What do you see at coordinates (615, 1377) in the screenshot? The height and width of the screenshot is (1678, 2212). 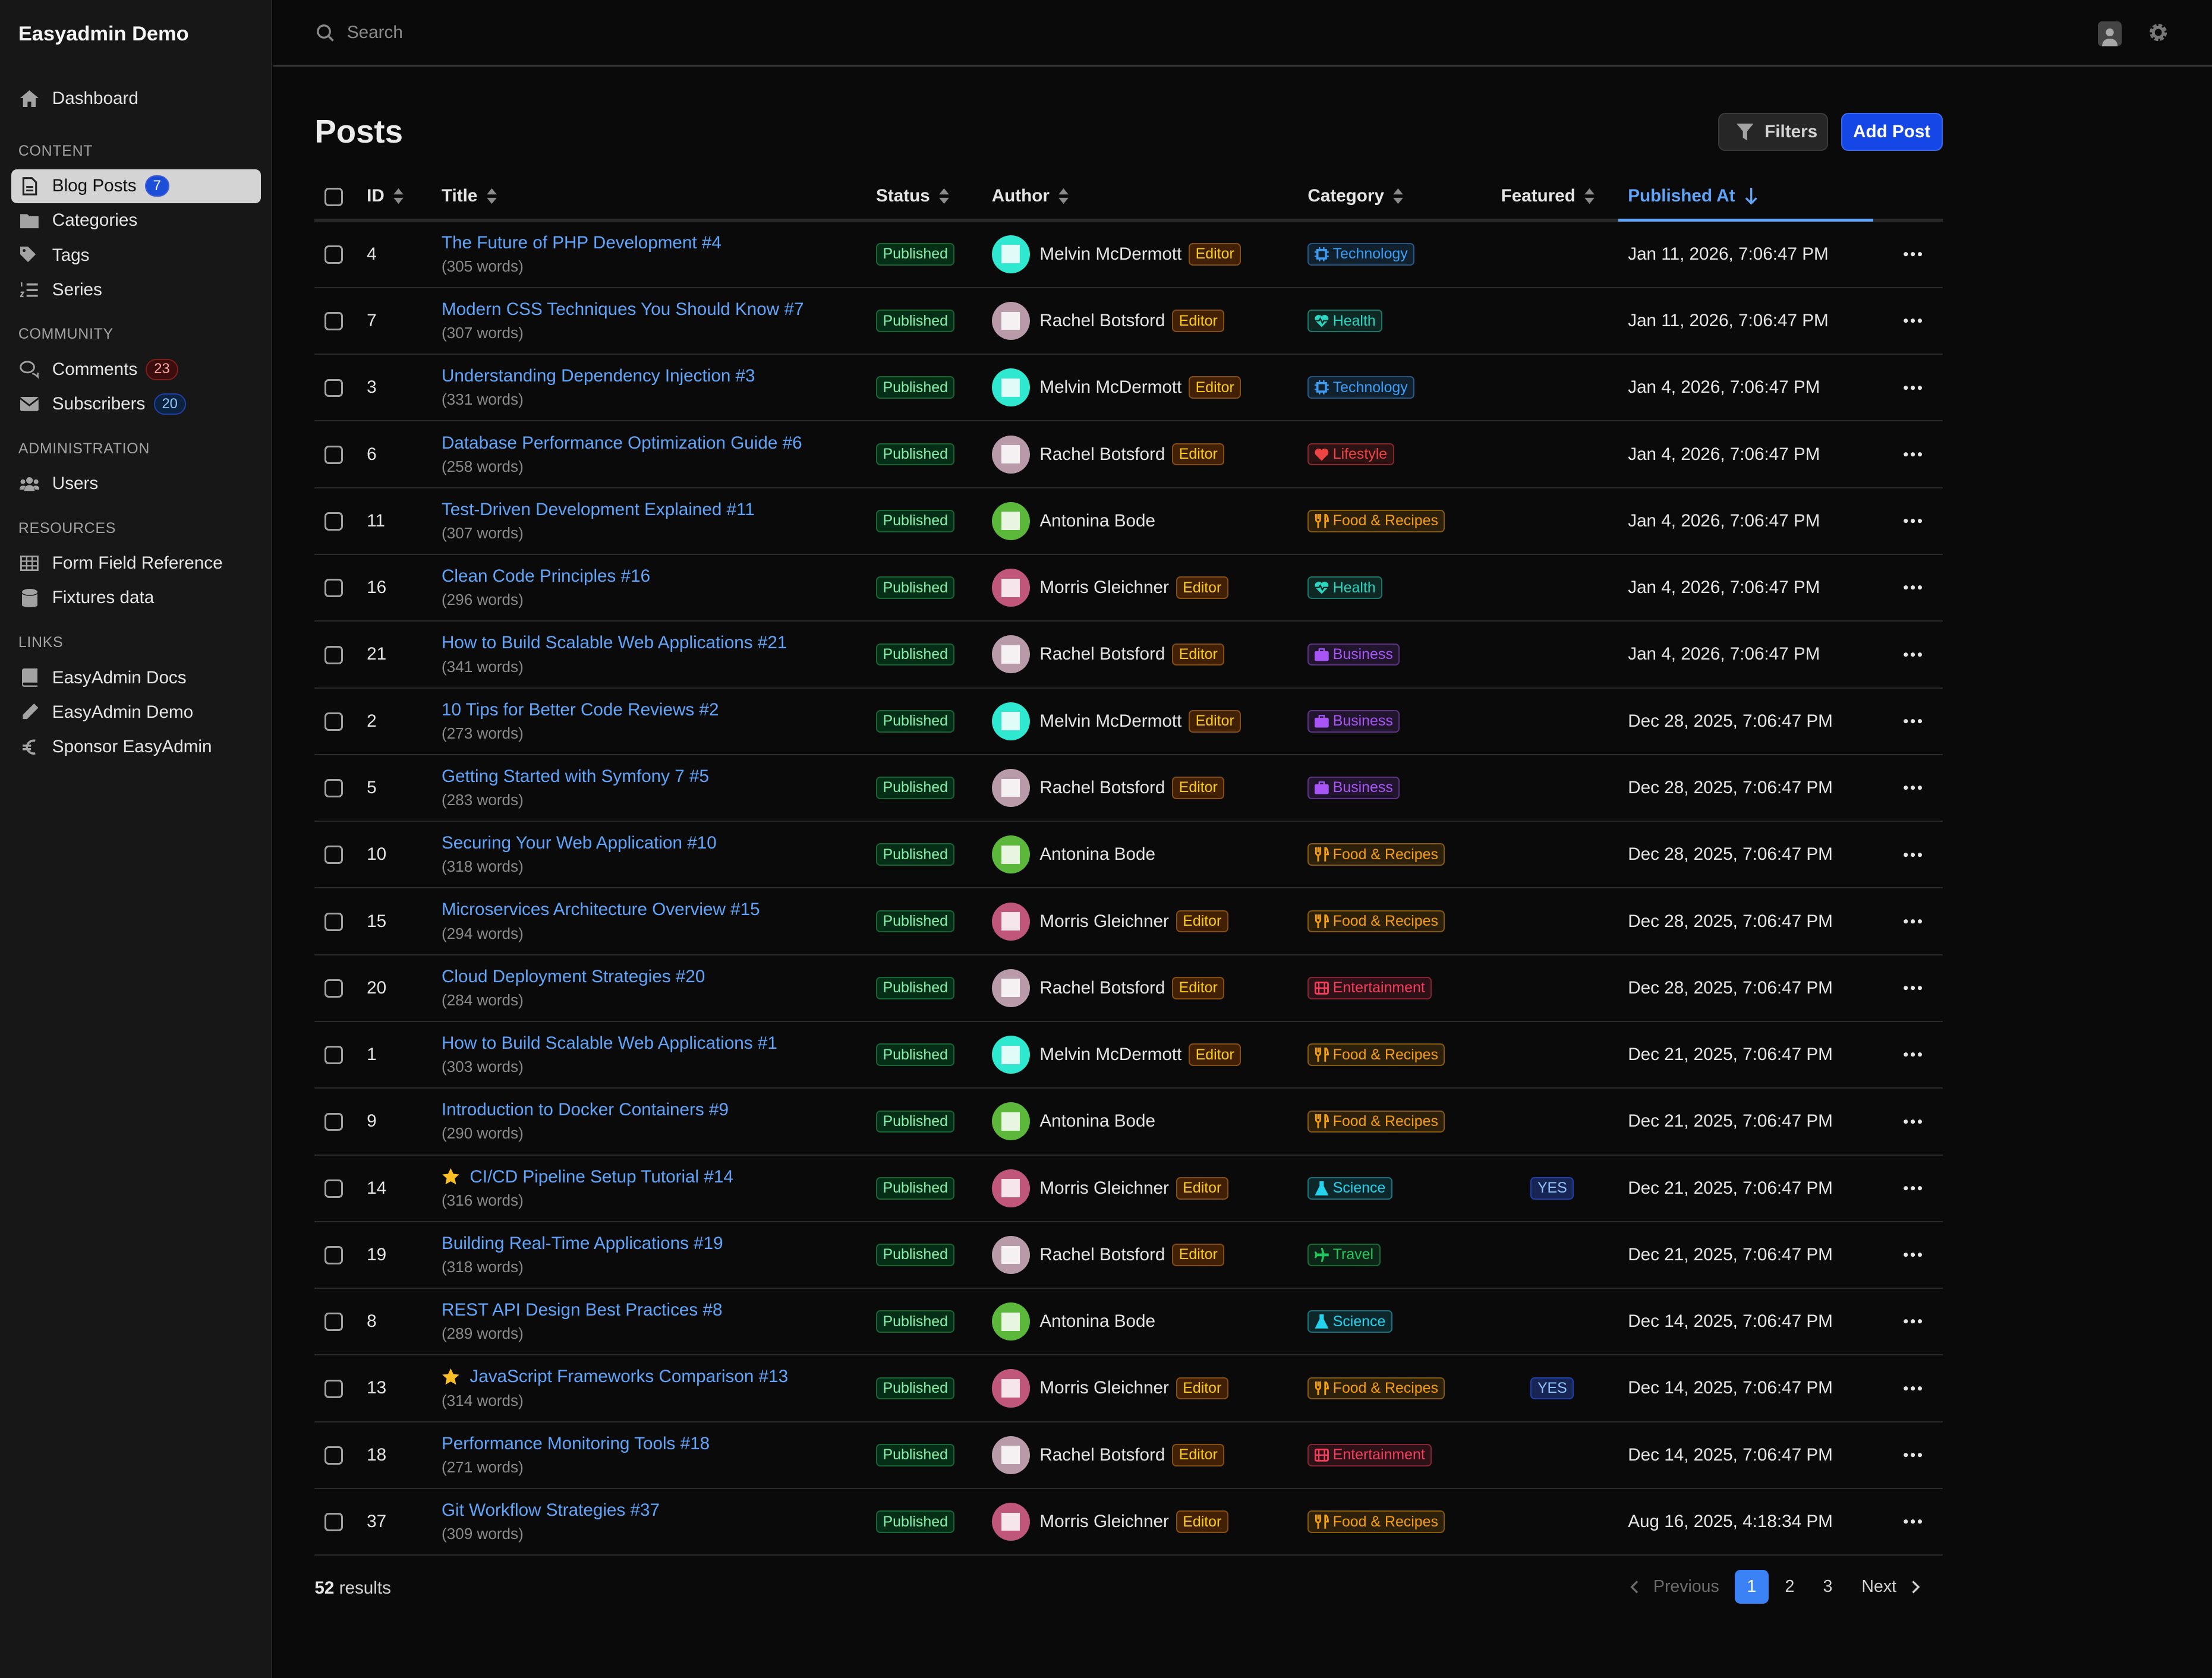 I see `post-title-link: JavaScript Frameworks Comparison #13` at bounding box center [615, 1377].